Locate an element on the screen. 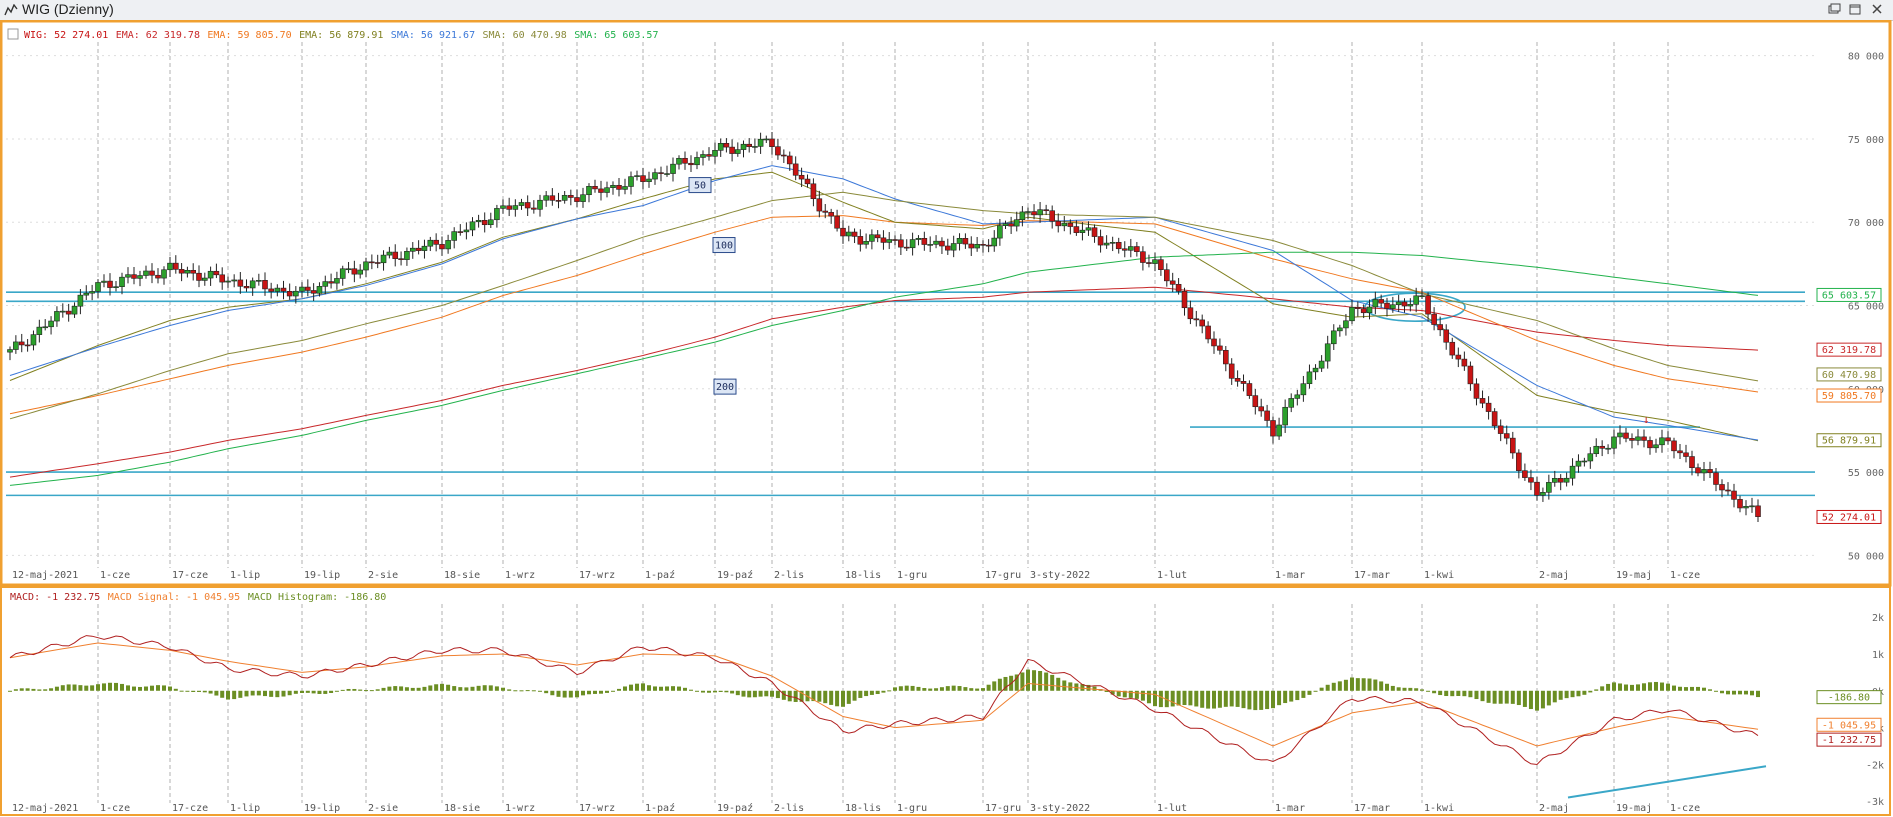 This screenshot has width=1893, height=817. minimize-icon is located at coordinates (1834, 9).